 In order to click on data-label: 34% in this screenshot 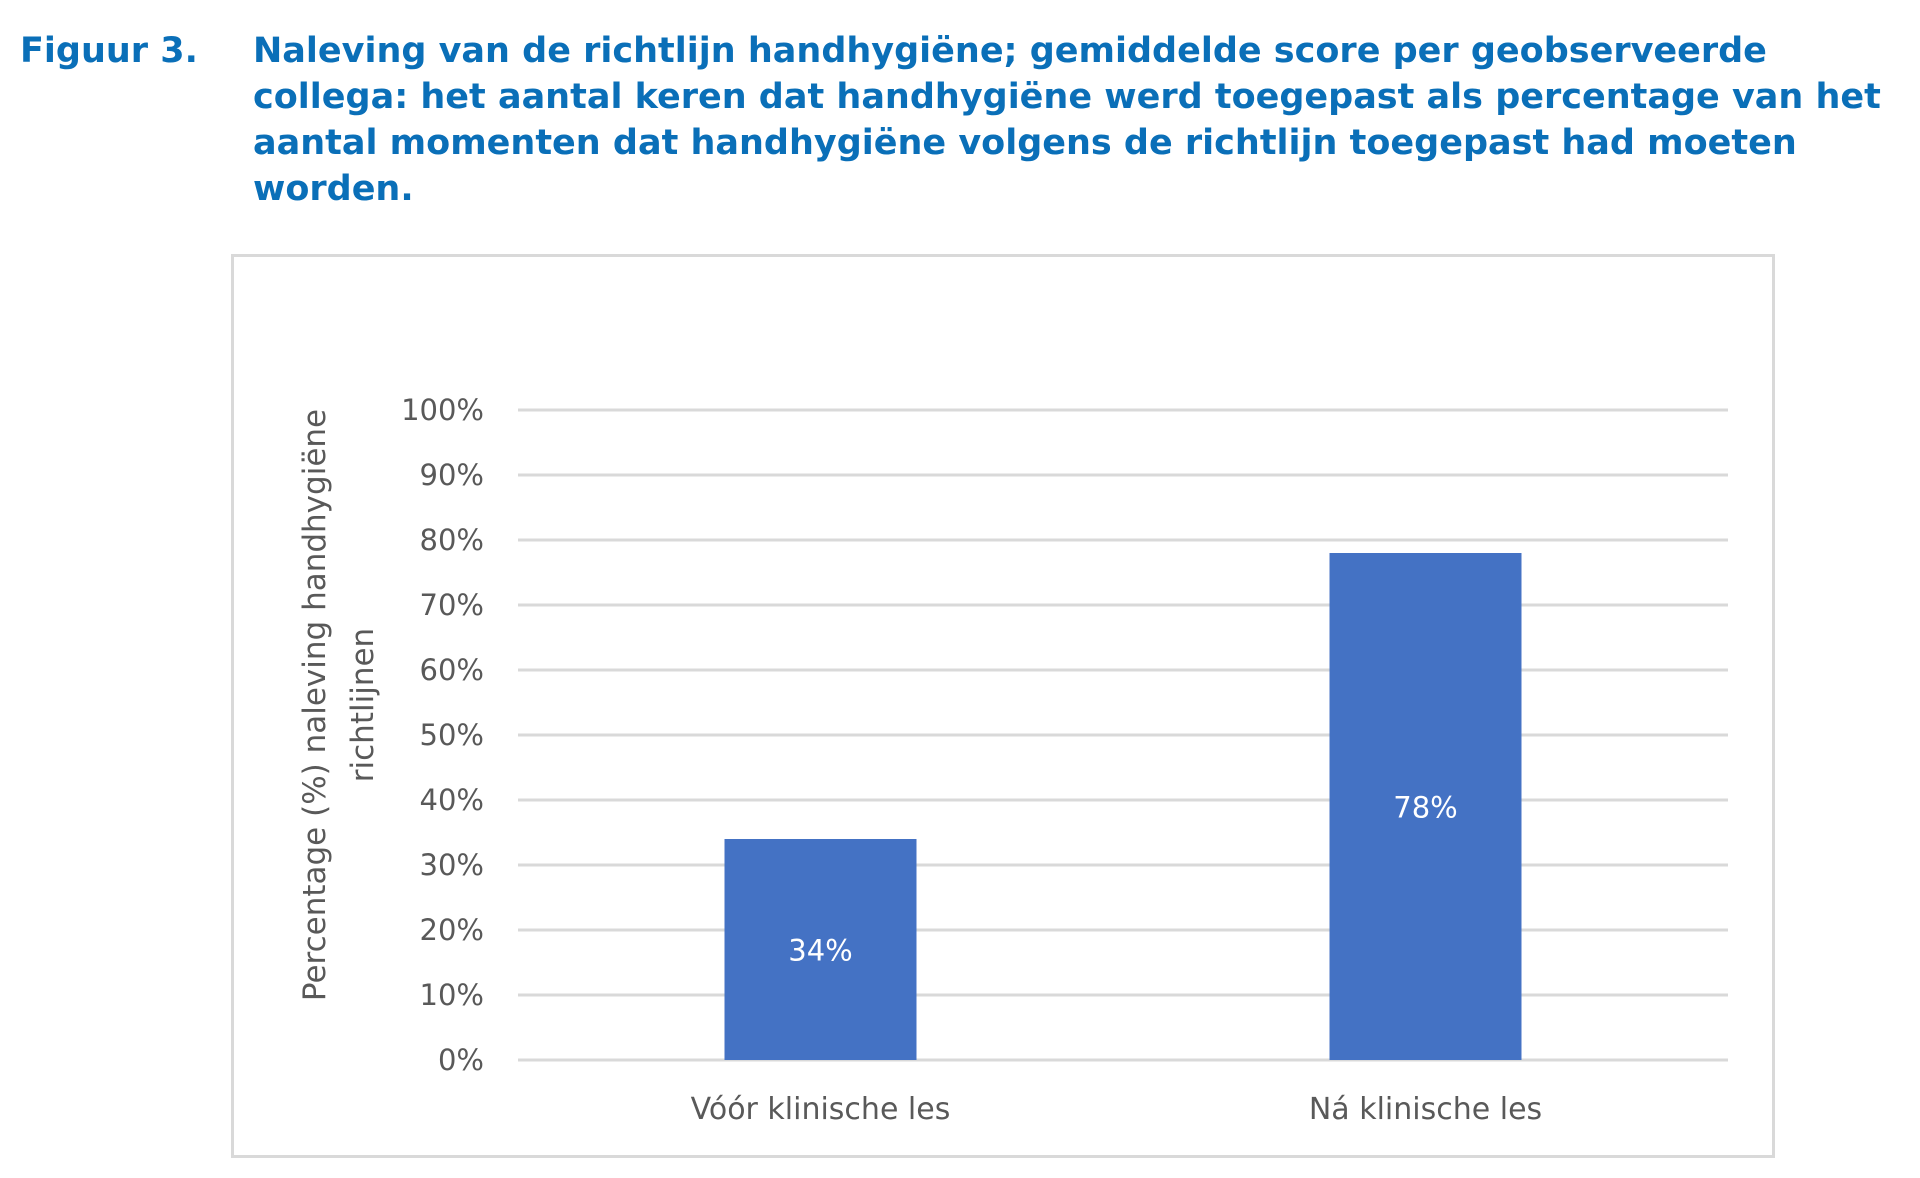, I will do `click(820, 951)`.